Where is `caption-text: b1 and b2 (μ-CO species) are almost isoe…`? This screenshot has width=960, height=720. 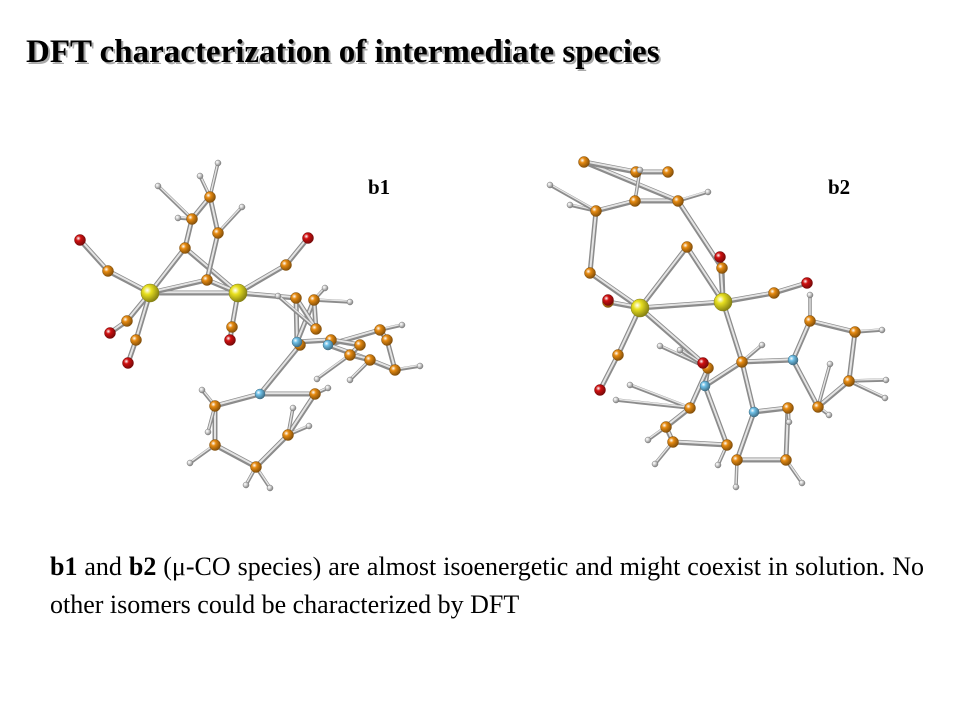 caption-text: b1 and b2 (μ-CO species) are almost isoe… is located at coordinates (487, 586).